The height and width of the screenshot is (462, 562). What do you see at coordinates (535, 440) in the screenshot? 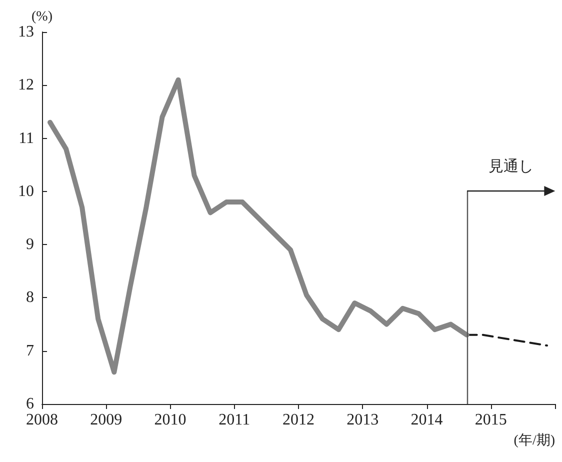
I see `x-axis-title: (年/期)` at bounding box center [535, 440].